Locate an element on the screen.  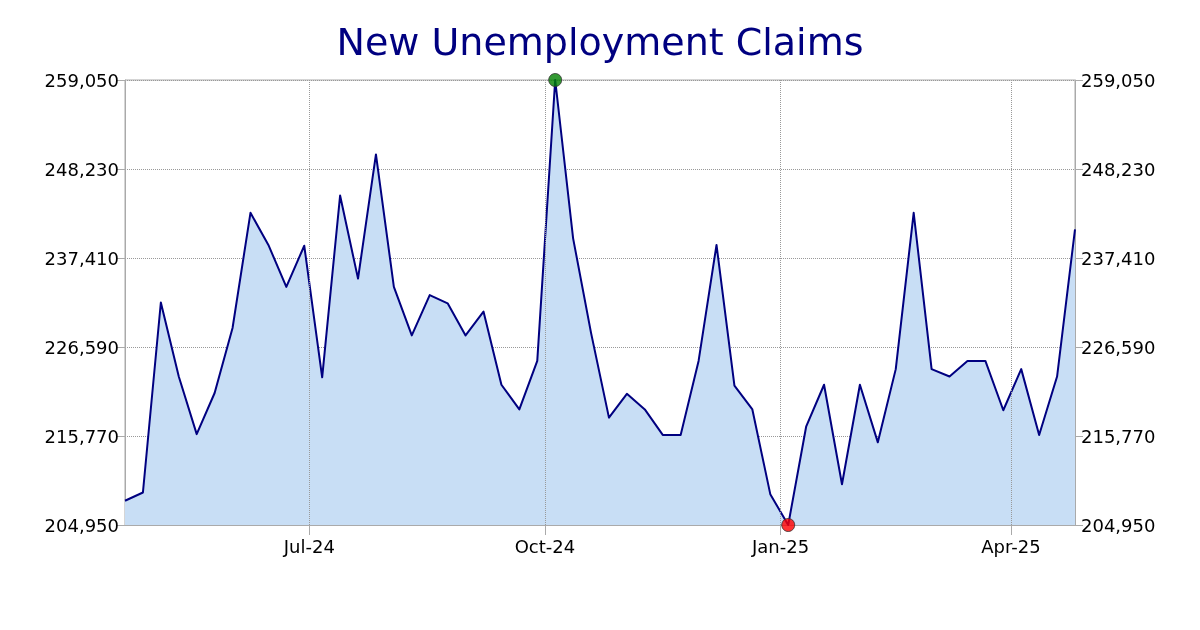
y2-tick-label: 215,770 is located at coordinates (1118, 436).